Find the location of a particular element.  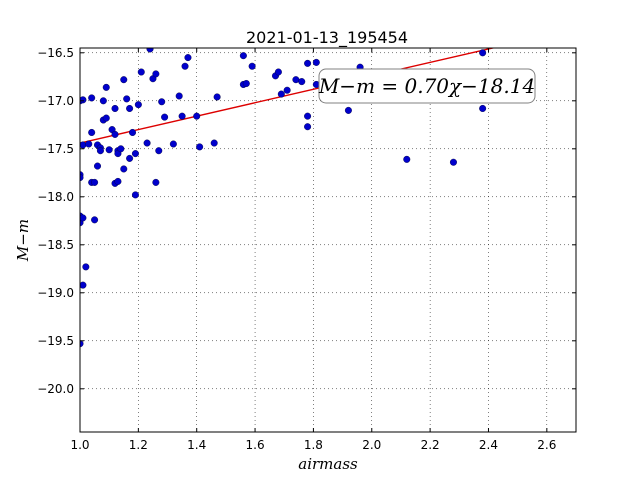

equation-text: M−m = 0.70χ−18.14 is located at coordinates (426, 86).